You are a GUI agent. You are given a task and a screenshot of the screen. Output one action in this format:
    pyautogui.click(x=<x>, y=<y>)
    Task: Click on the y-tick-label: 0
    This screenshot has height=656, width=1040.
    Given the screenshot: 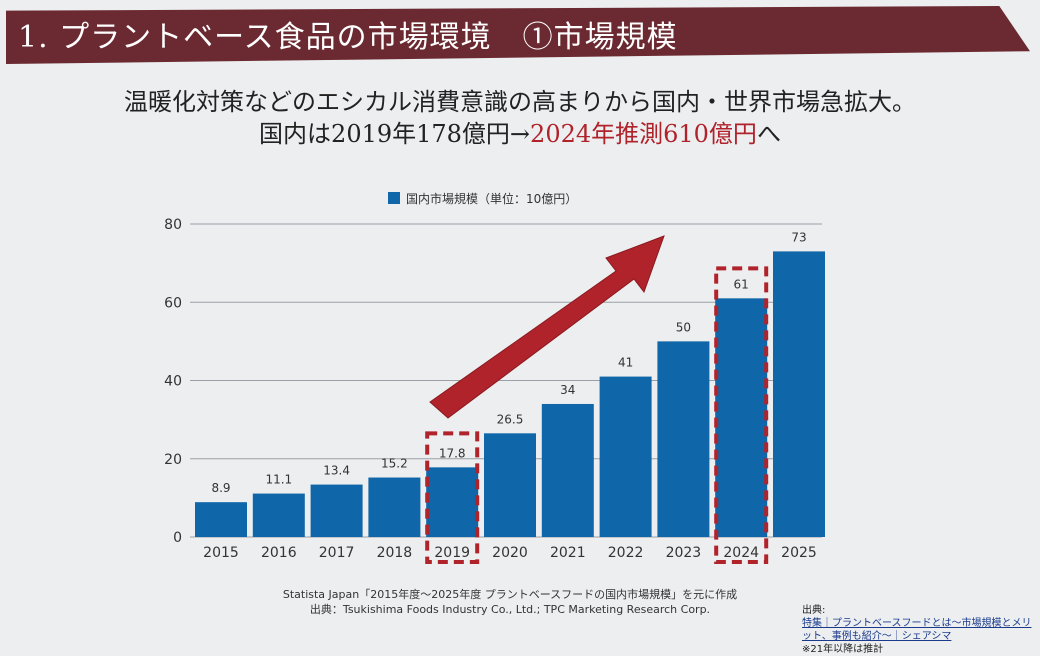 What is the action you would take?
    pyautogui.click(x=177, y=538)
    